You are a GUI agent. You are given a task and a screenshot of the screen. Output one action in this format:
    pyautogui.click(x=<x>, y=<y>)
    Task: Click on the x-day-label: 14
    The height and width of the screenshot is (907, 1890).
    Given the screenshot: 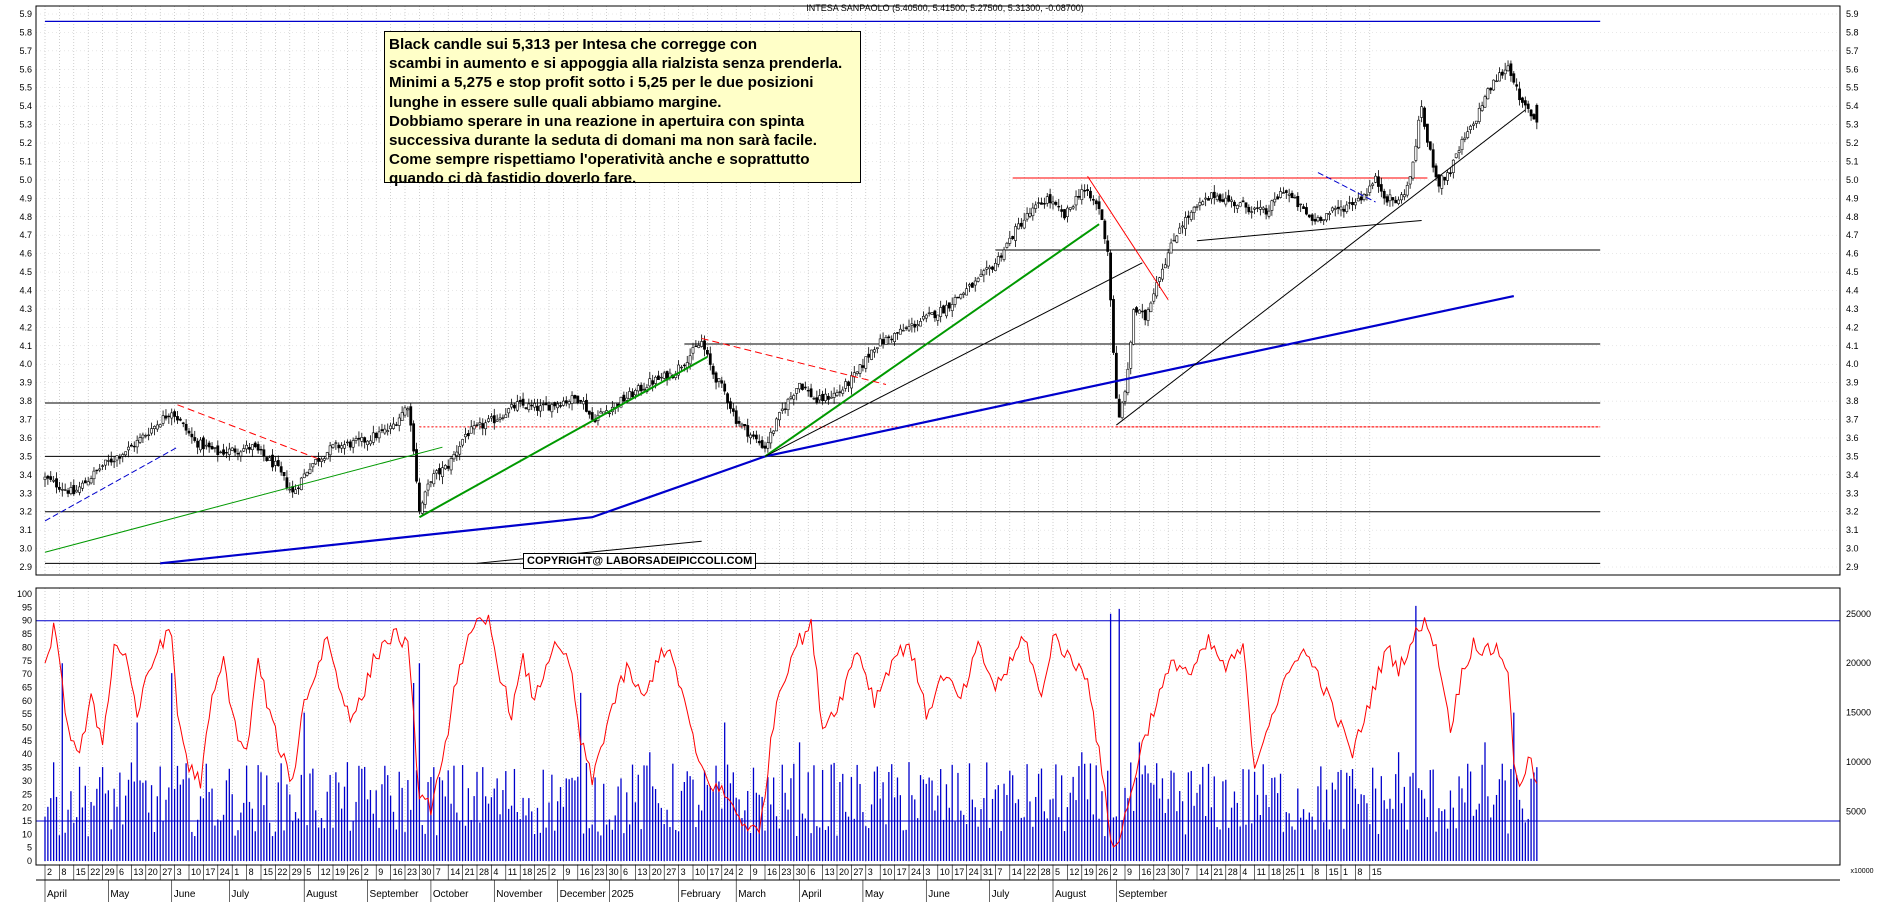 What is the action you would take?
    pyautogui.click(x=1017, y=872)
    